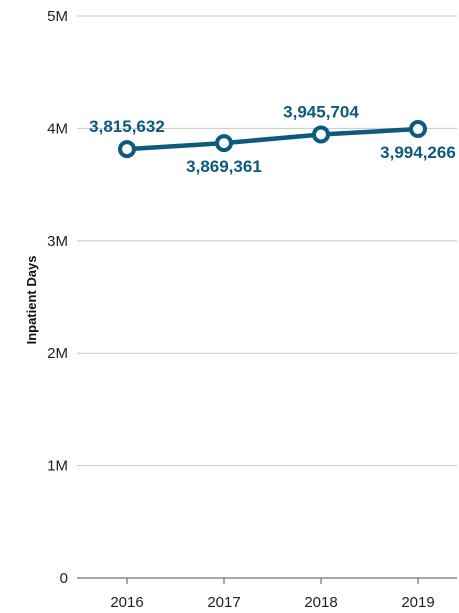 This screenshot has height=613, width=459. I want to click on x-tick-labels: 2016 2017 2018 2019, so click(272, 602).